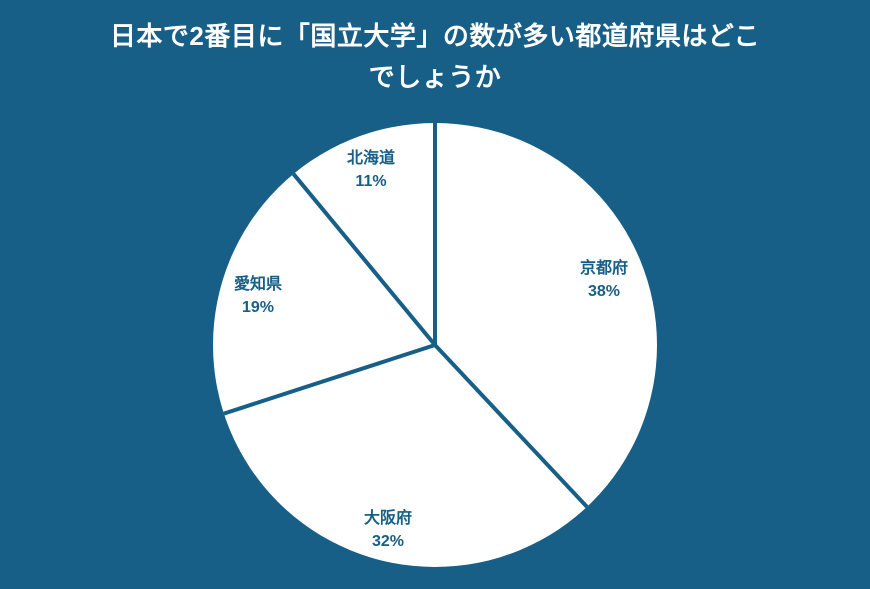  What do you see at coordinates (435, 77) in the screenshot?
I see `page-title-line2: でしょうか` at bounding box center [435, 77].